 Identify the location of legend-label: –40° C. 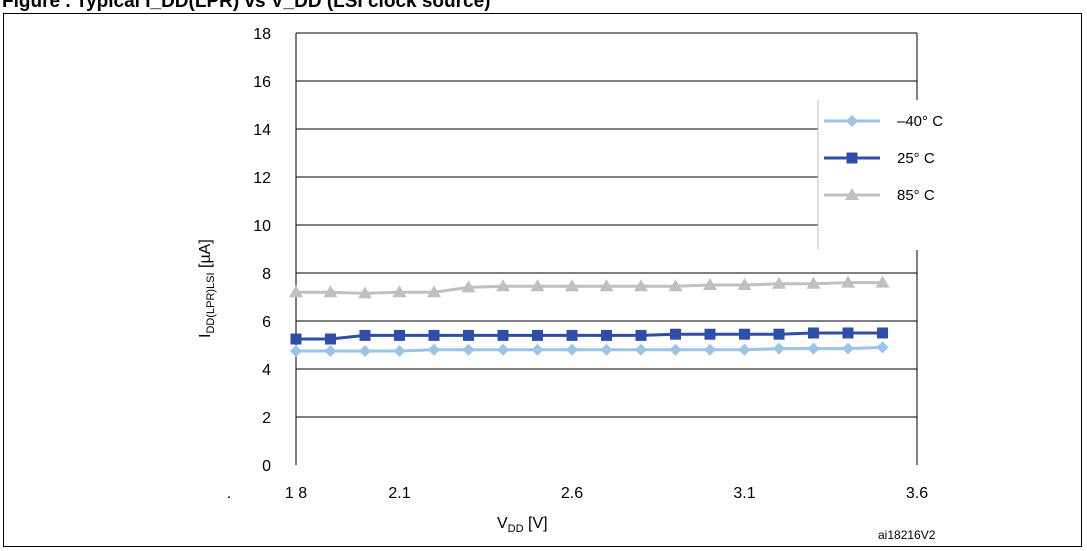
(920, 121).